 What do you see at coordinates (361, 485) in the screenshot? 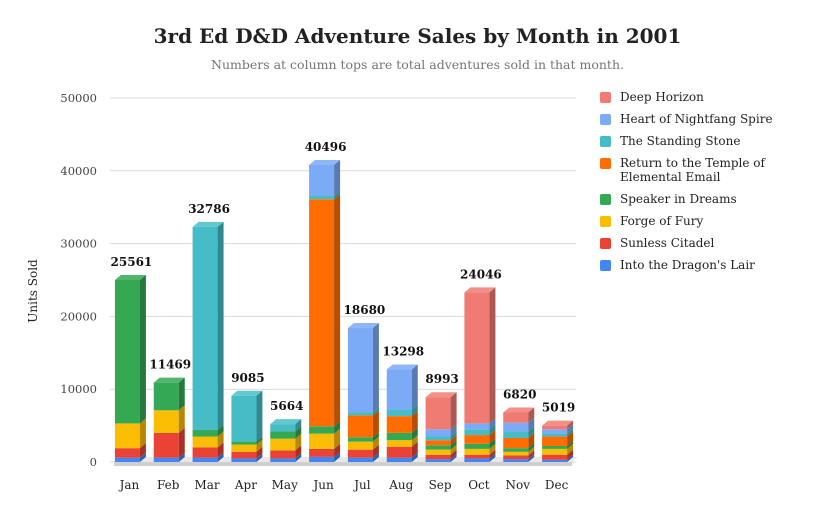
I see `x-tick-label: Jul` at bounding box center [361, 485].